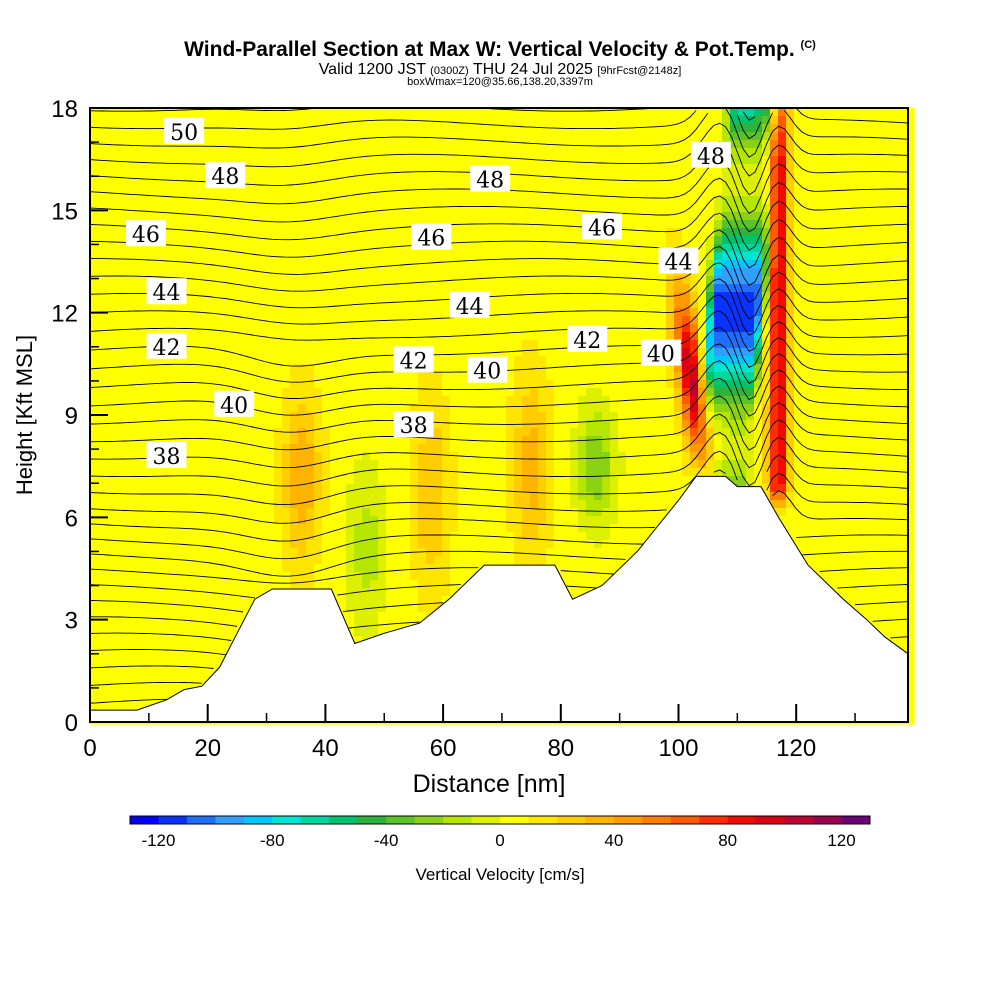 The image size is (1000, 1000). I want to click on x-axis: 0 20 40 60 80 100 120 Distance [nm], so click(469, 751).